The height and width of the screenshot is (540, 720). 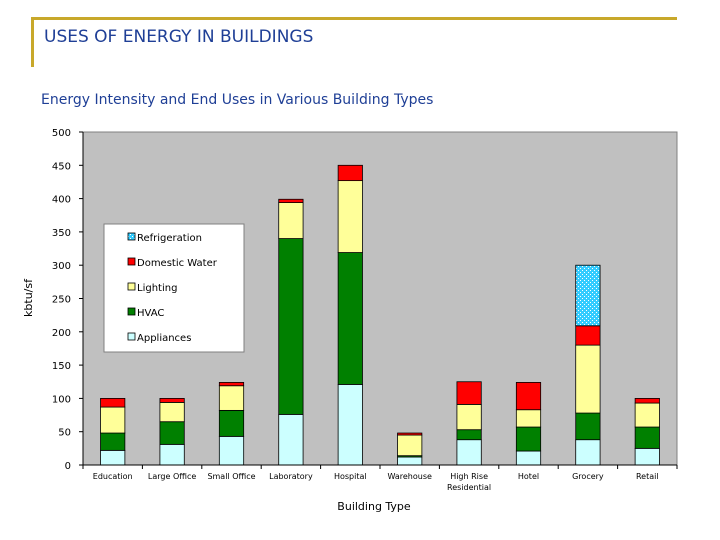 What do you see at coordinates (61, 233) in the screenshot?
I see `y-tick-label: 350` at bounding box center [61, 233].